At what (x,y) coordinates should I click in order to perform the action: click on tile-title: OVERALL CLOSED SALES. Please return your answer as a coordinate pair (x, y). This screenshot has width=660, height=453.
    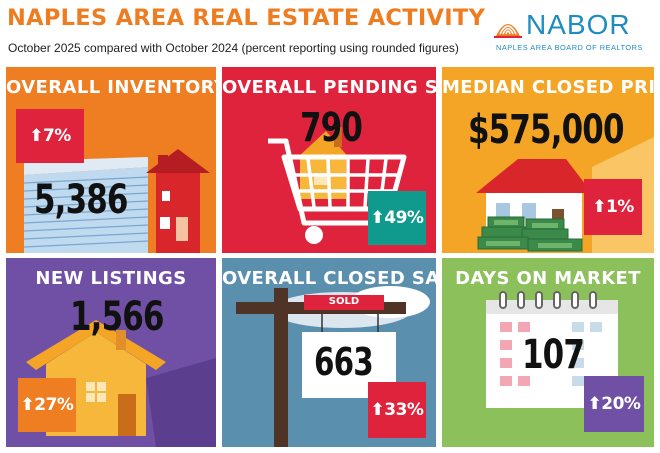
    Looking at the image, I should click on (329, 278).